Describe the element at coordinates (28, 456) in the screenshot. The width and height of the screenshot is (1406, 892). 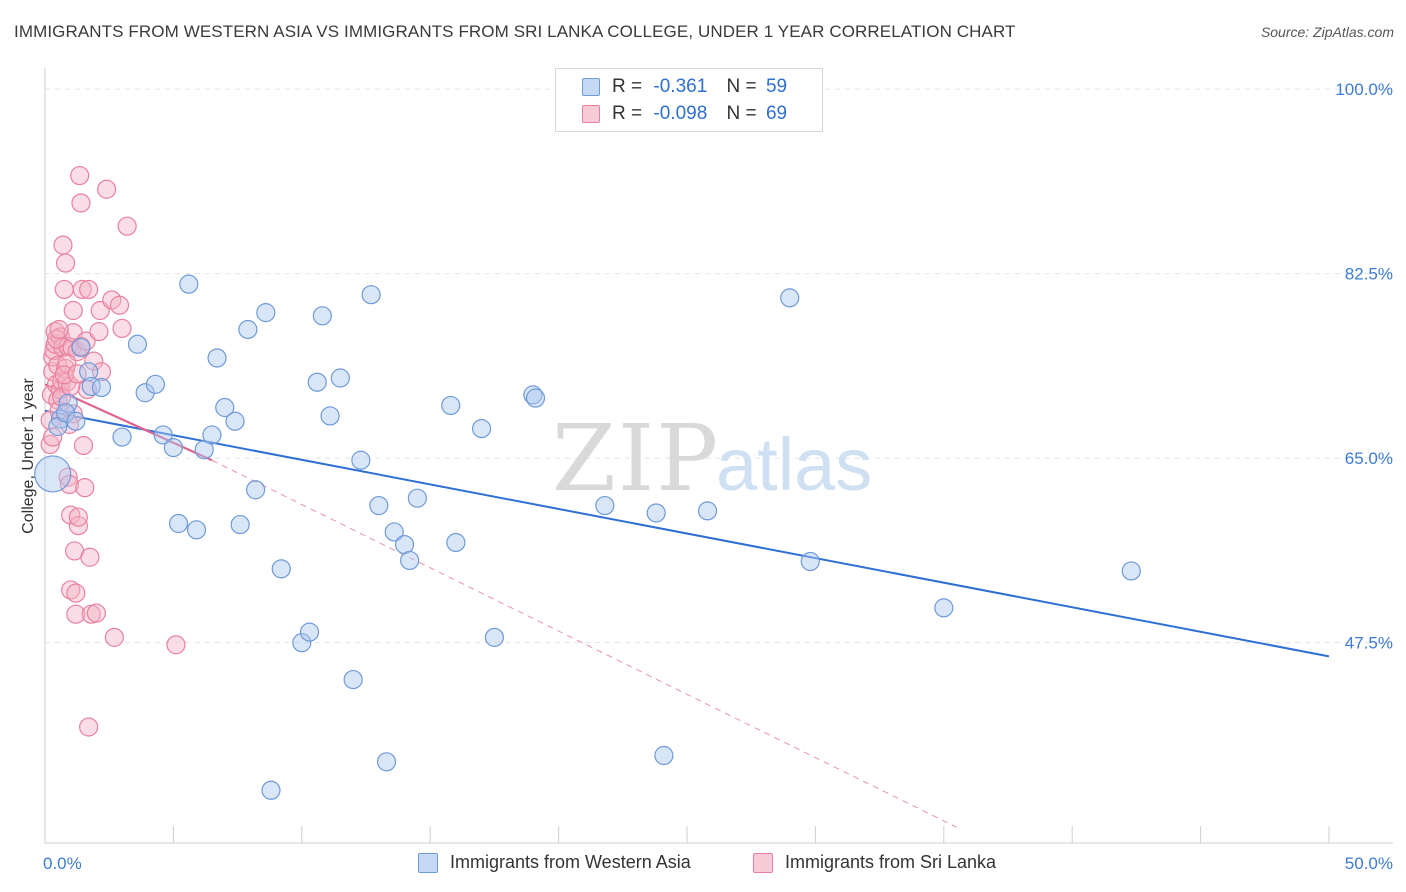
I see `y-axis-label: College, Under 1 year` at that location.